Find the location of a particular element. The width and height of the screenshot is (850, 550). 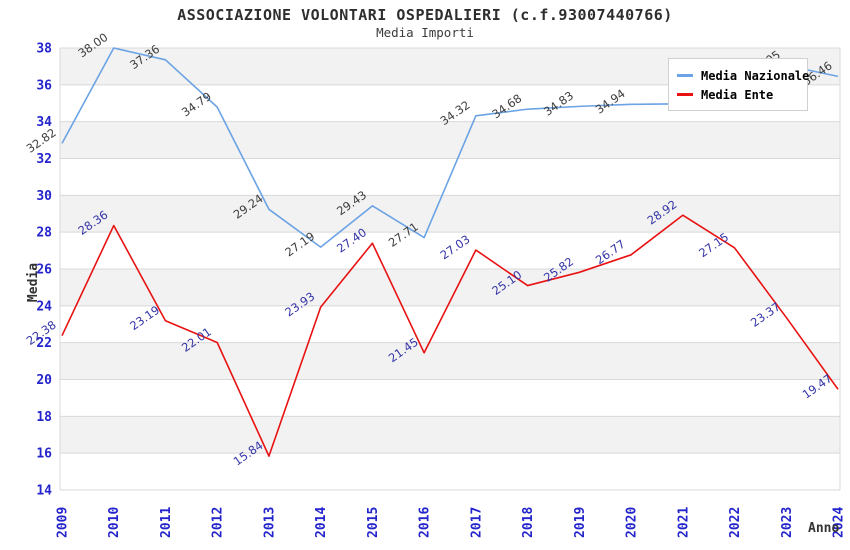

x-tick-label: 2013 is located at coordinates (269, 522).